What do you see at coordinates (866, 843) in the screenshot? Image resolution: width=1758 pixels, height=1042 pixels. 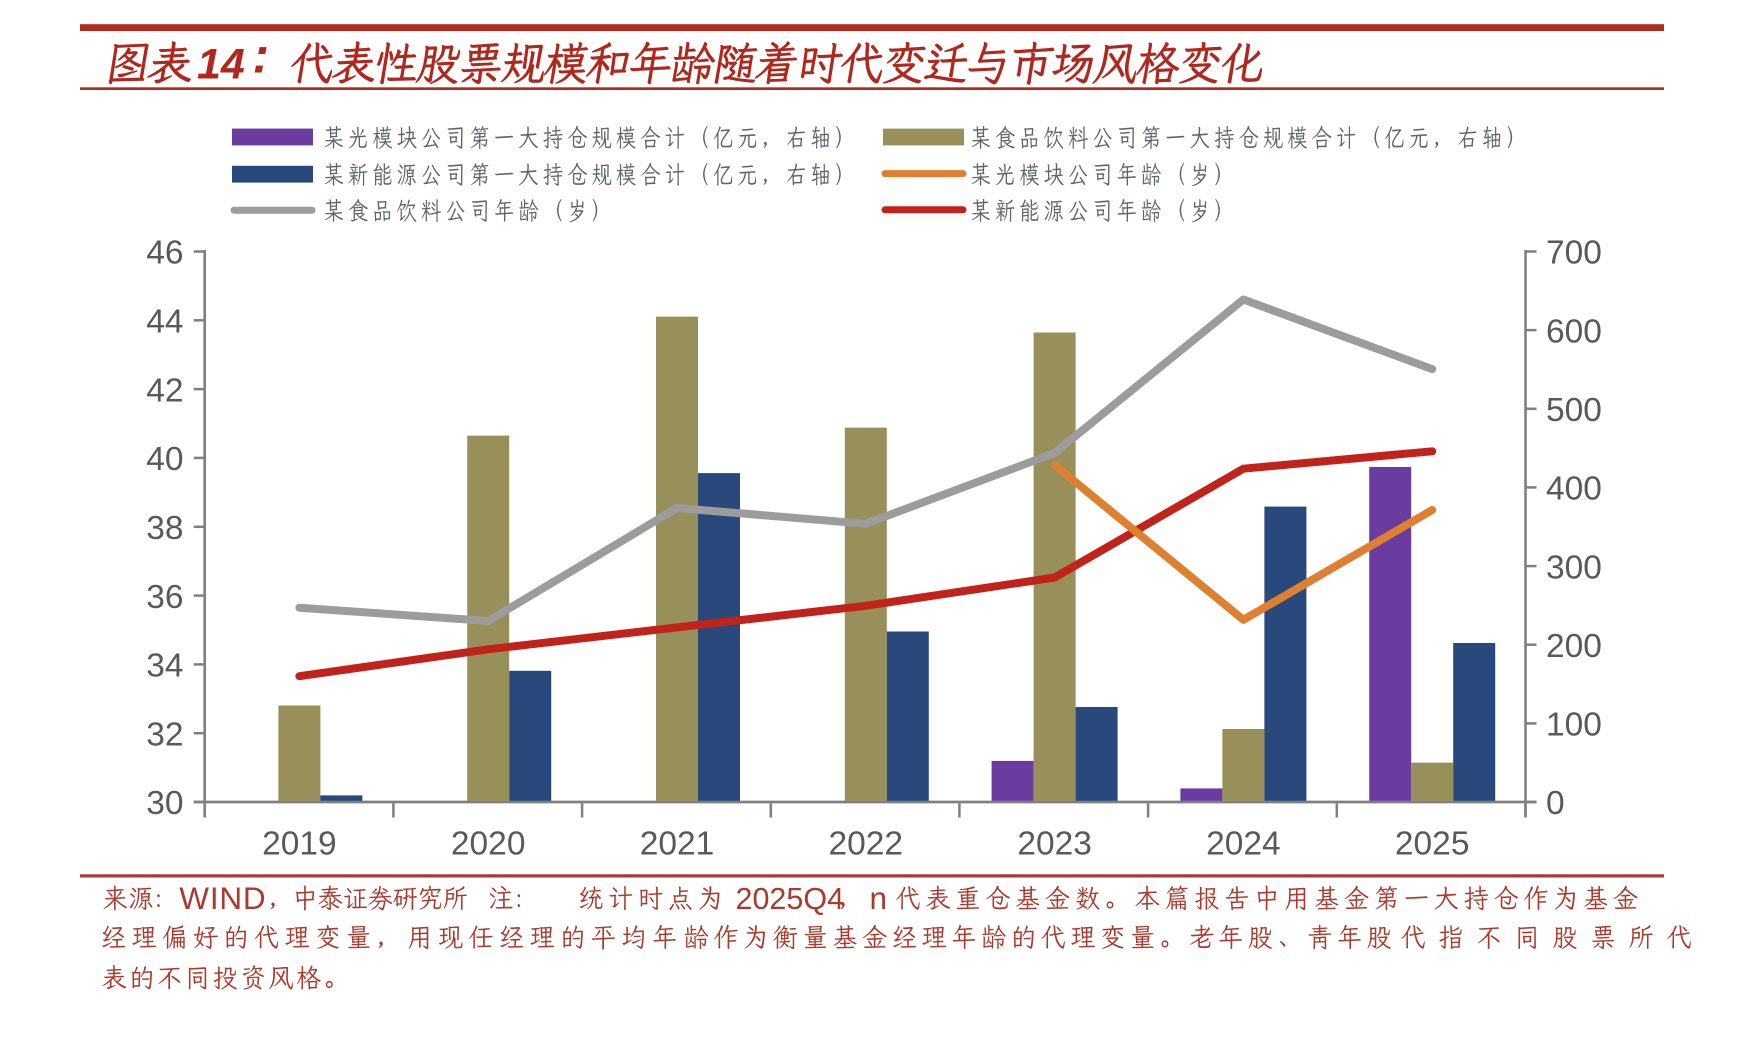 I see `svg-text: 2022` at bounding box center [866, 843].